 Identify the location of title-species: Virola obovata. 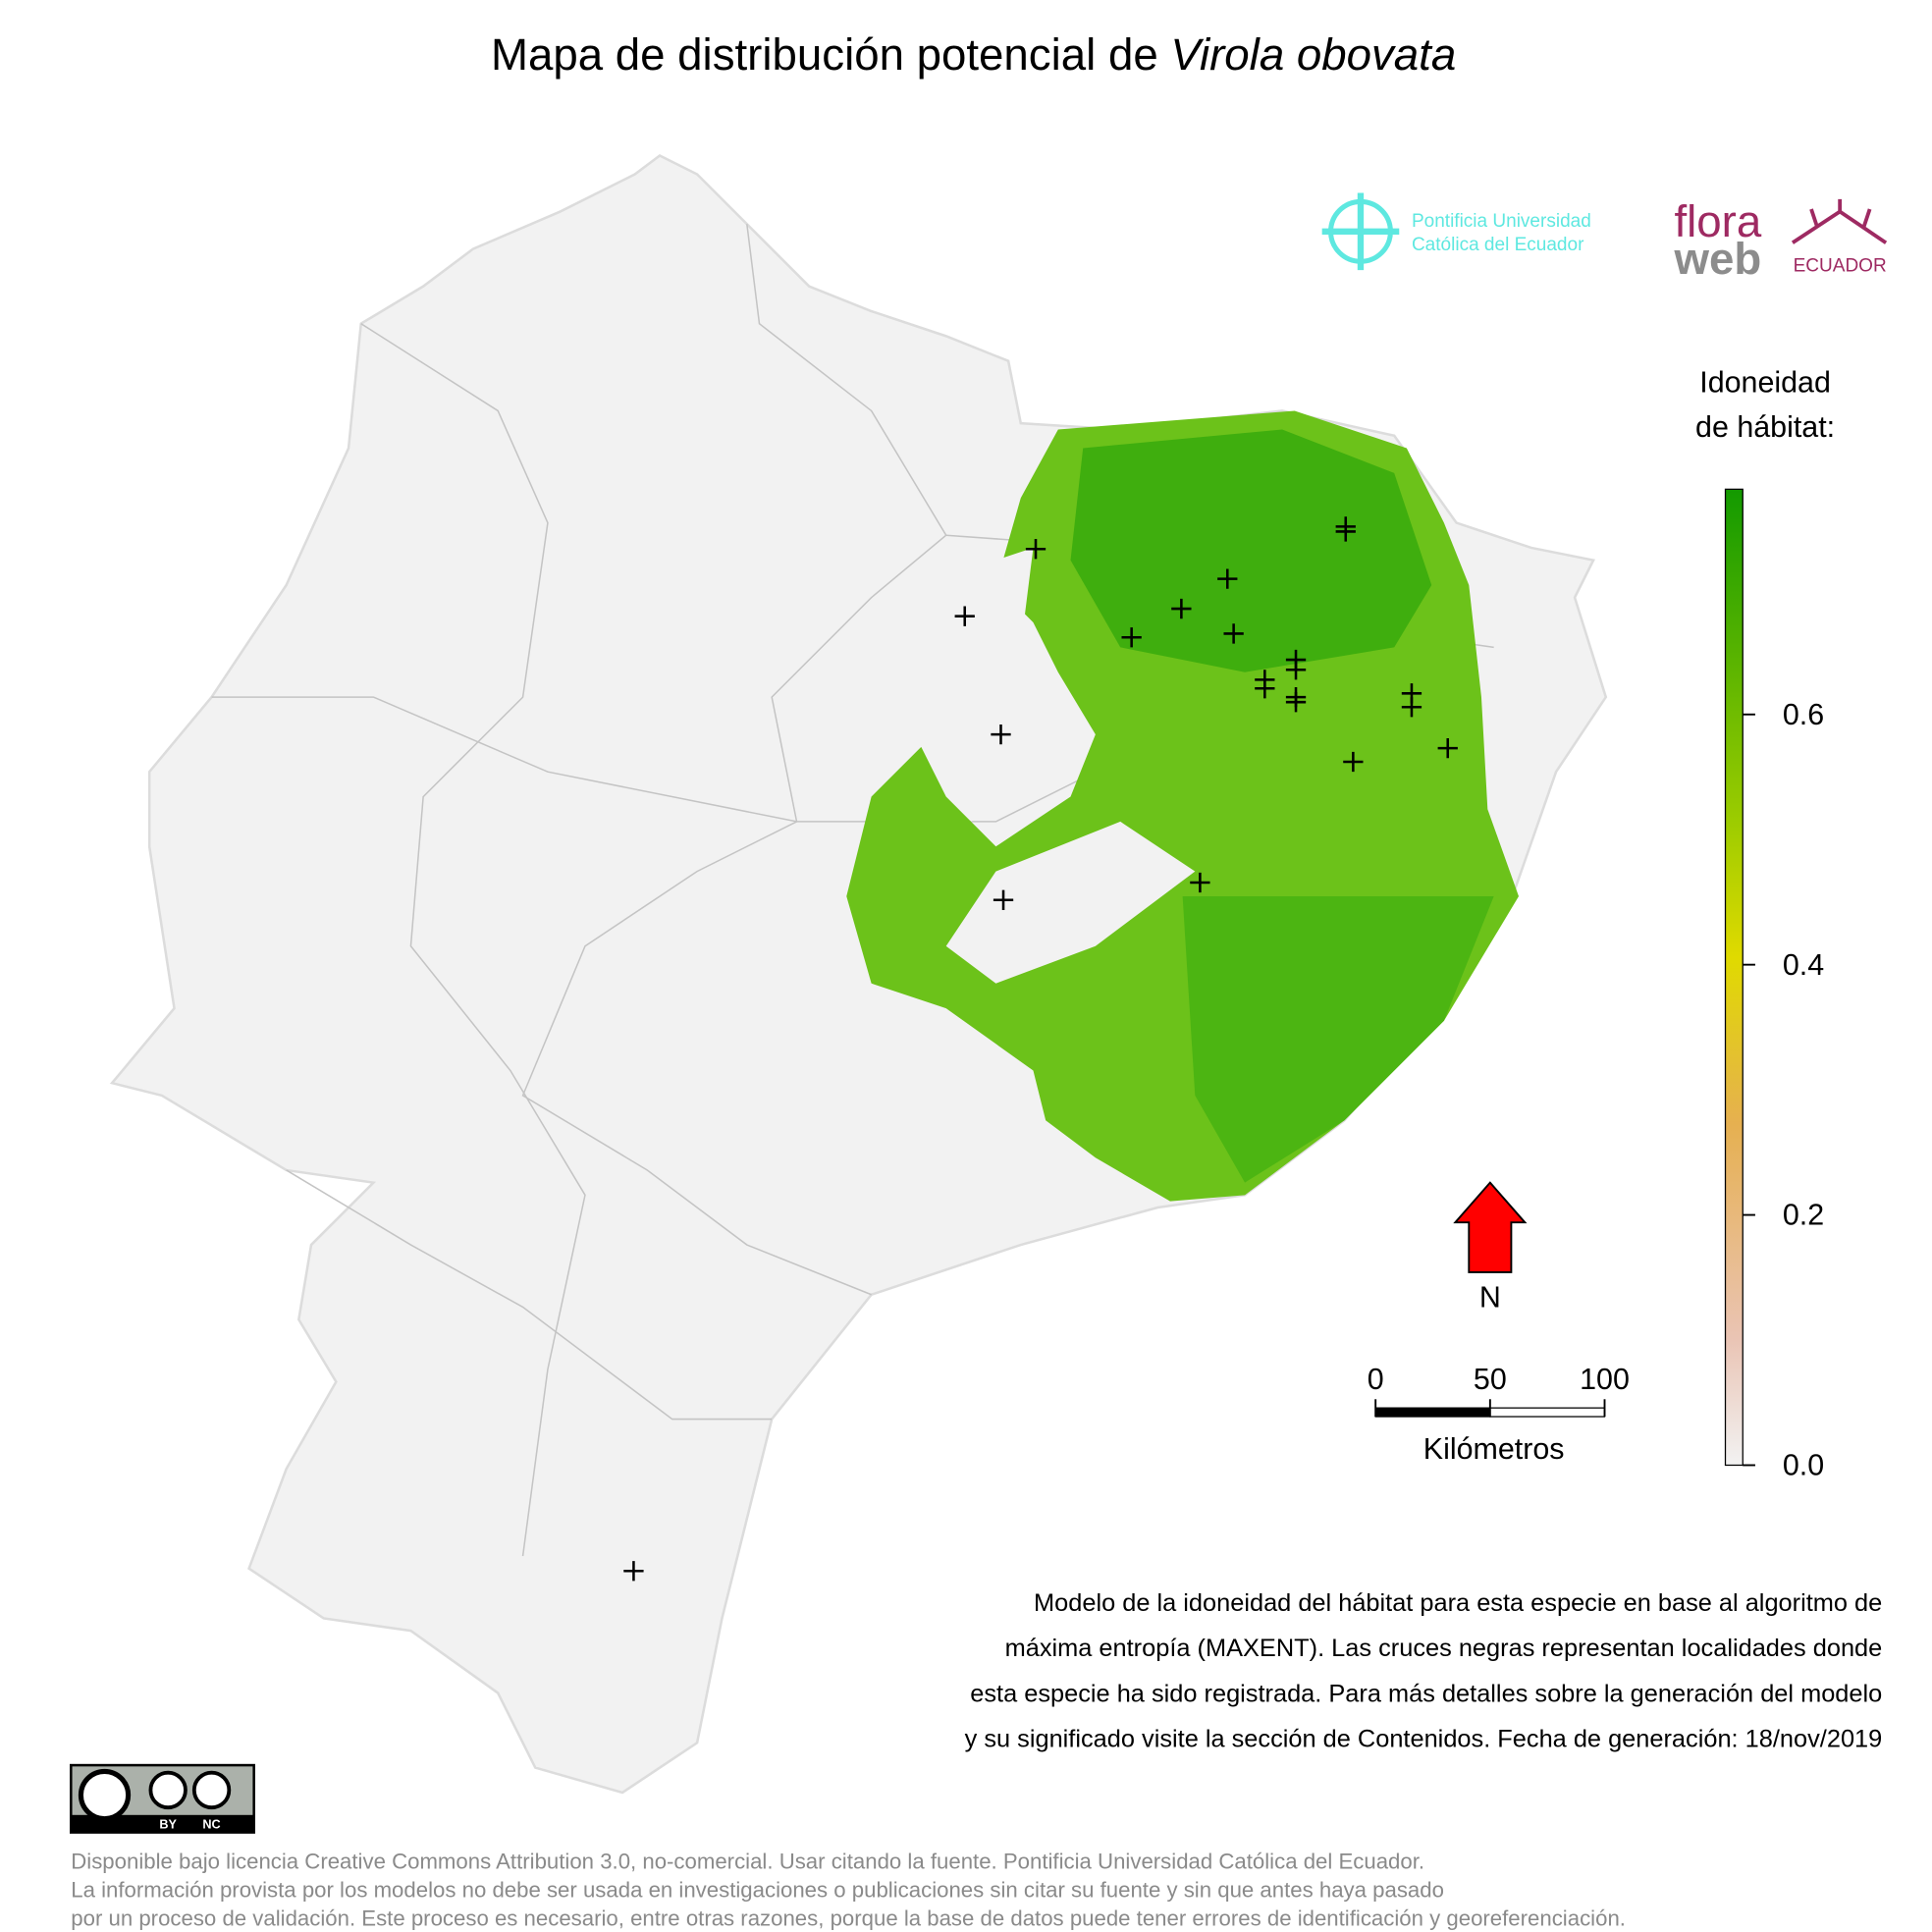
(1313, 54).